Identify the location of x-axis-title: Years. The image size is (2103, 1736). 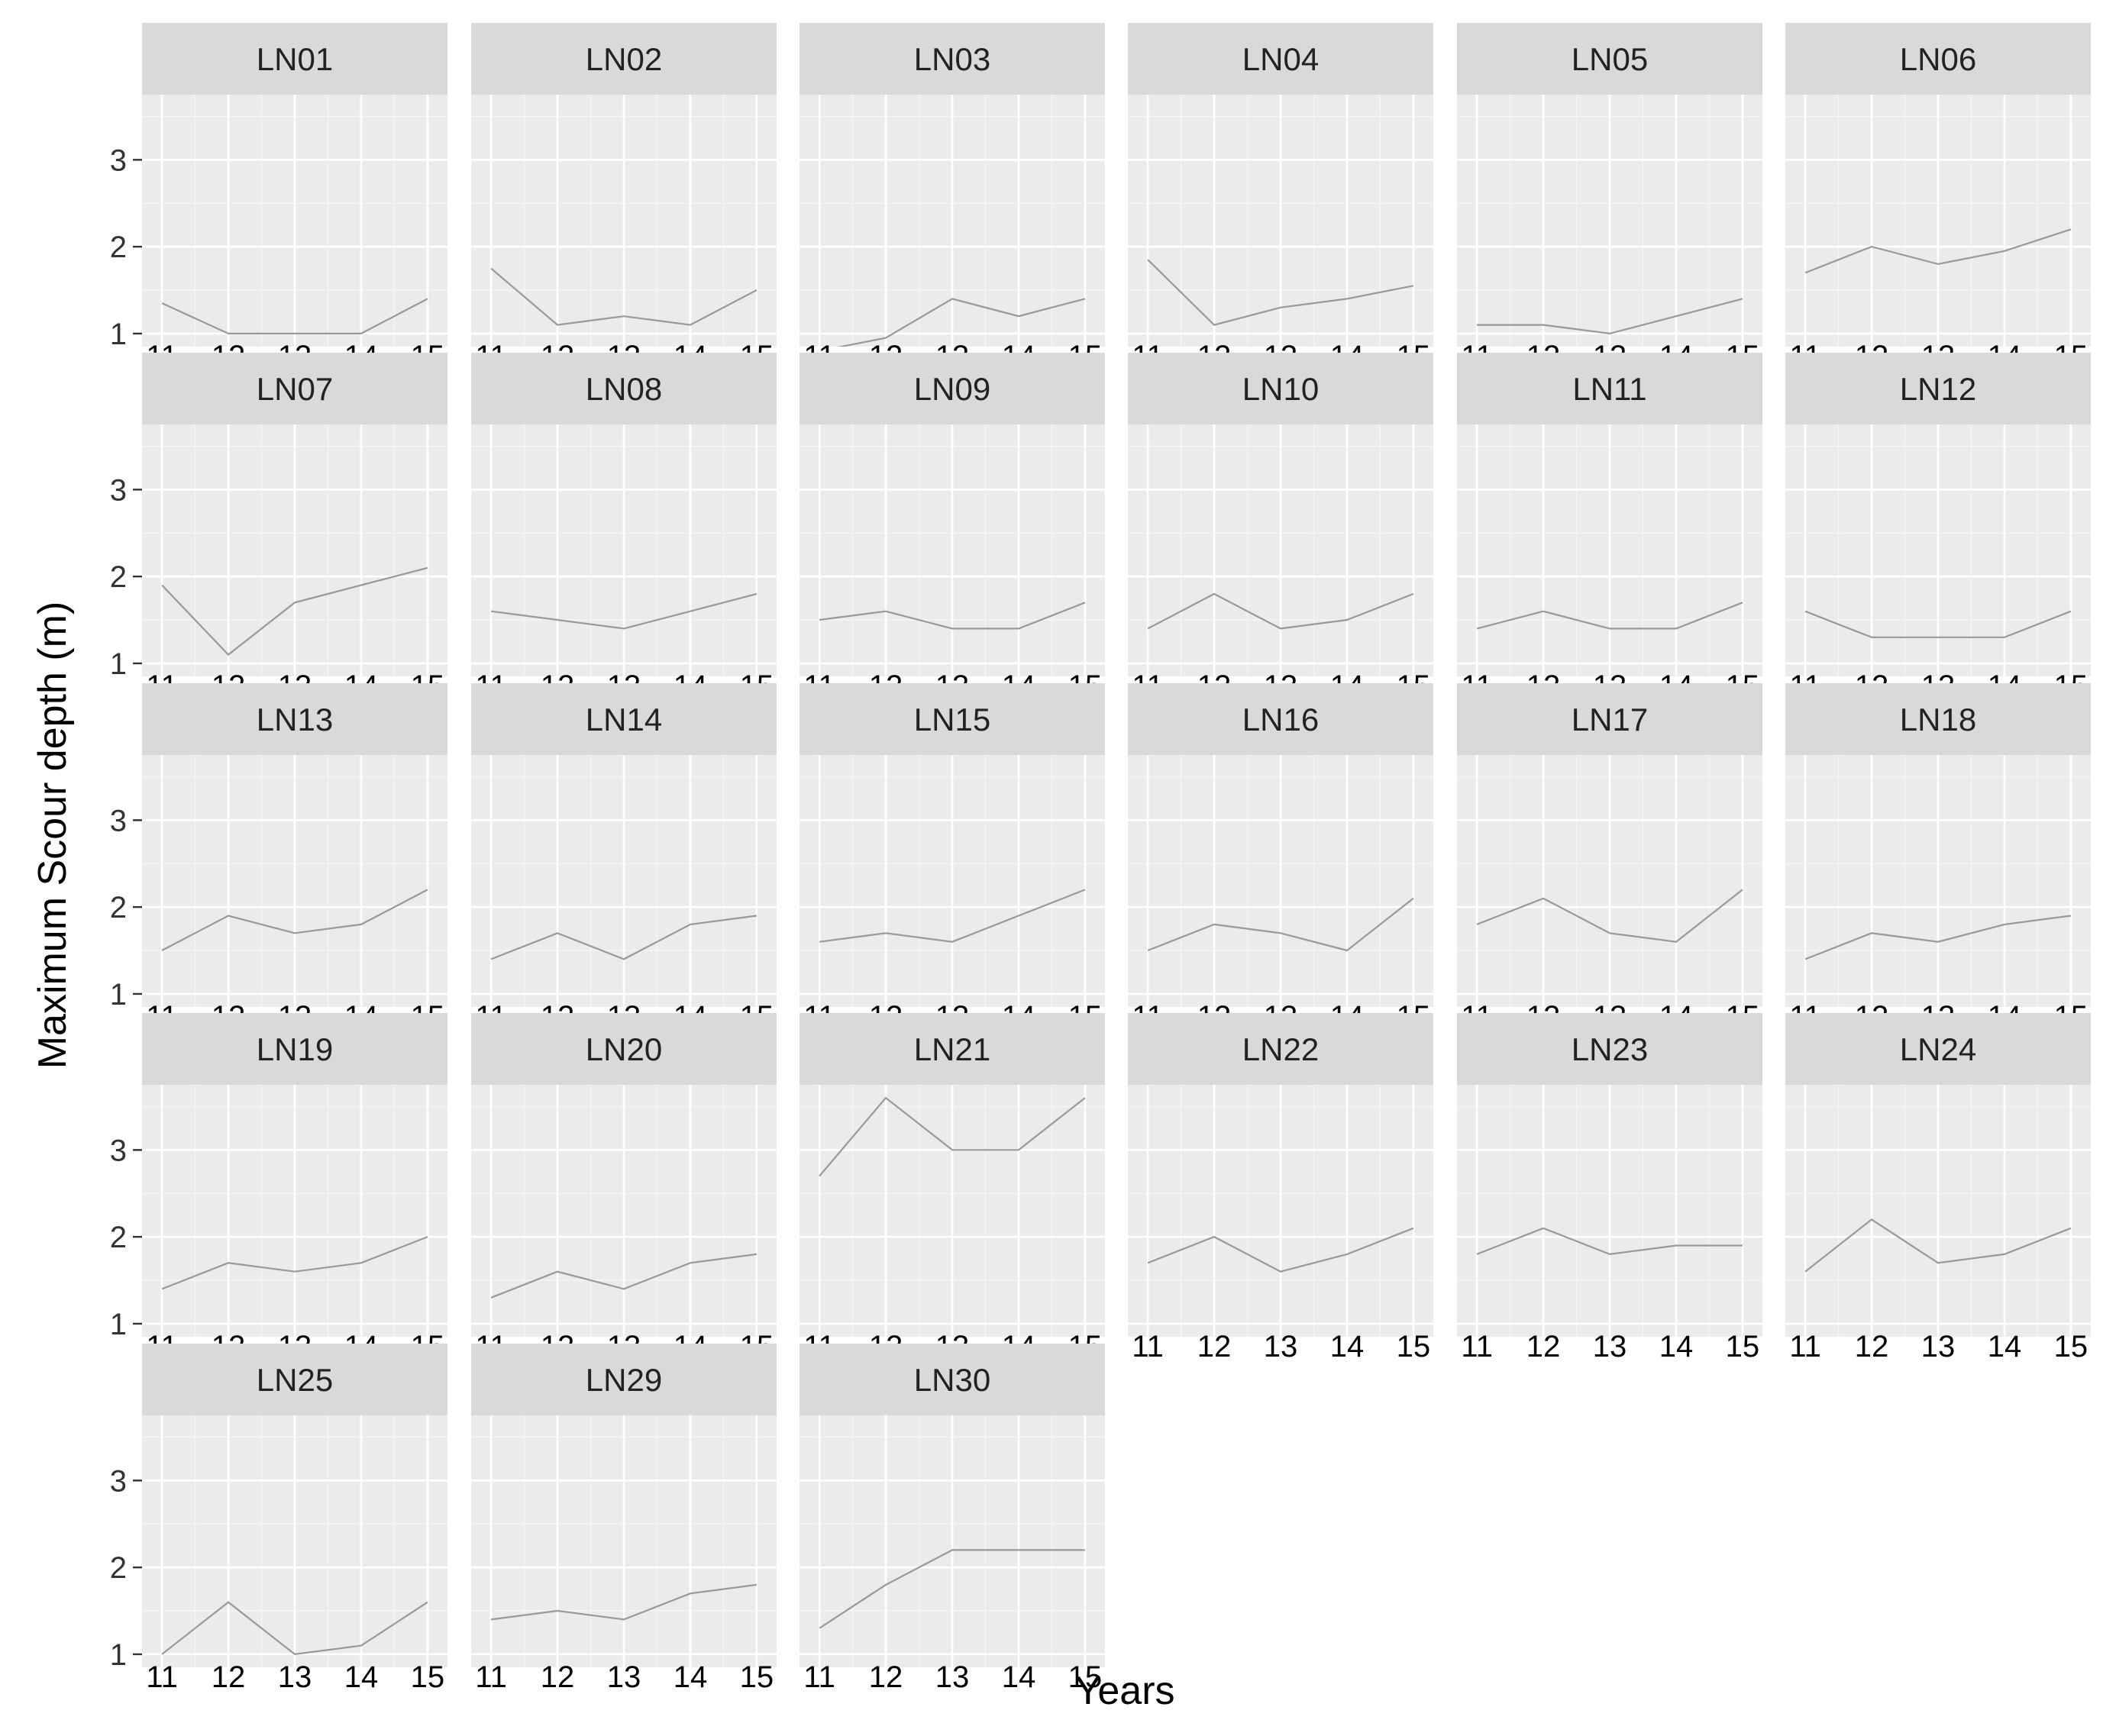
(1124, 1691).